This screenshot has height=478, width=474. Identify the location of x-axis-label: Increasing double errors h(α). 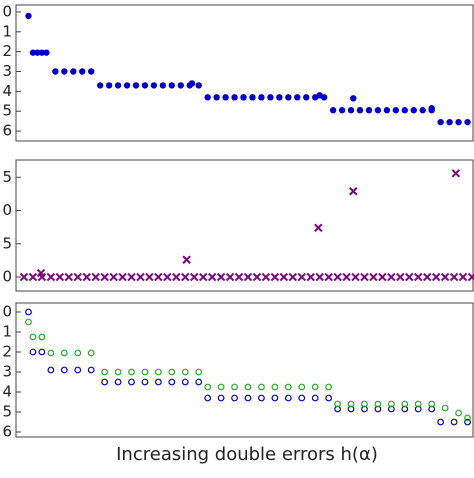
(247, 454).